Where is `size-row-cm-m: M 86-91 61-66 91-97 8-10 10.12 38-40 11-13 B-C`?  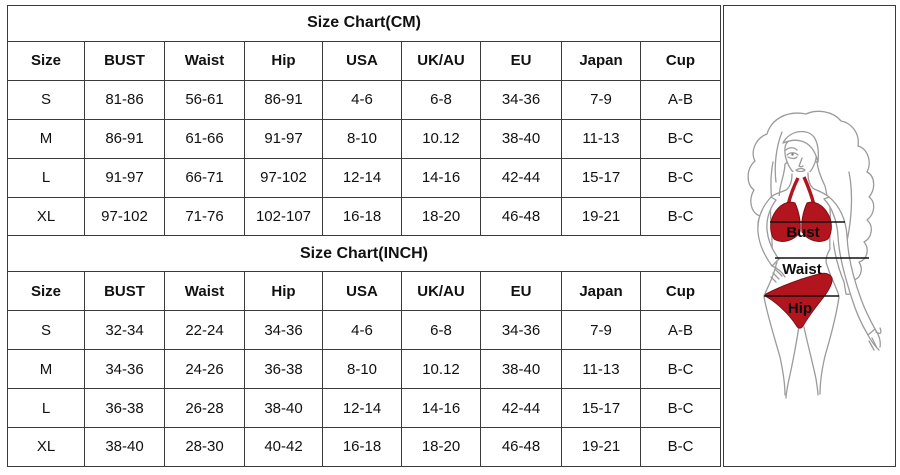
size-row-cm-m: M 86-91 61-66 91-97 8-10 10.12 38-40 11-13 B-C is located at coordinates (364, 138).